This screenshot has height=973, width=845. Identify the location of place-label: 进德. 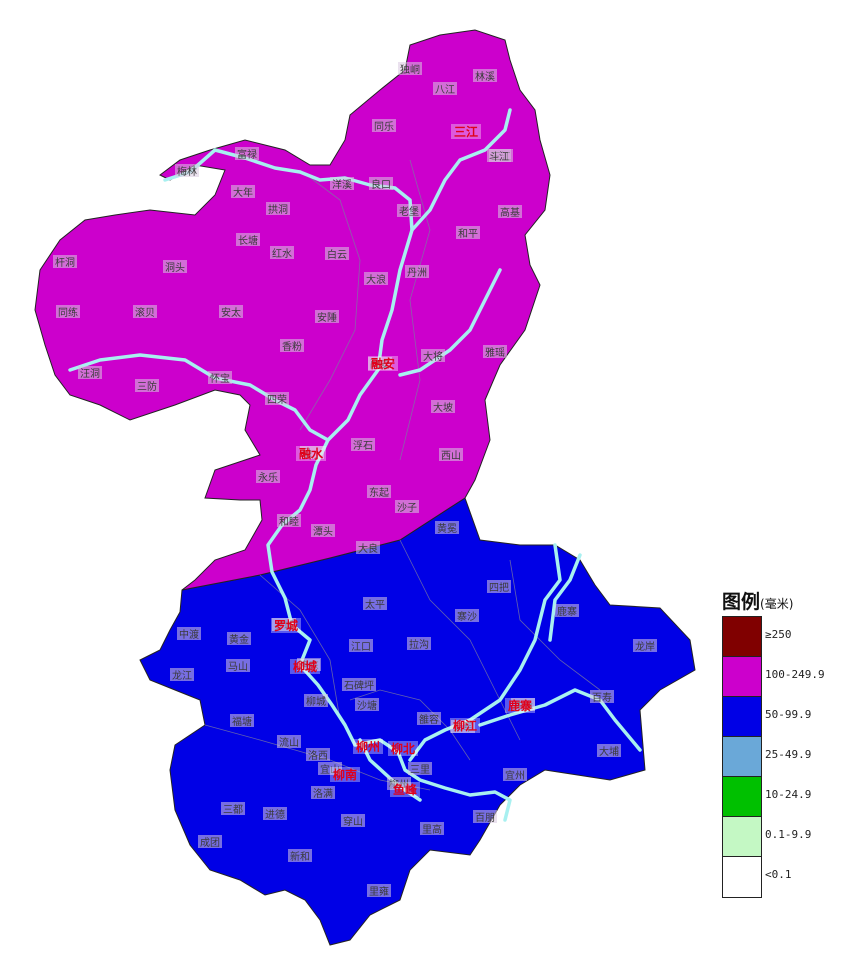
(275, 814).